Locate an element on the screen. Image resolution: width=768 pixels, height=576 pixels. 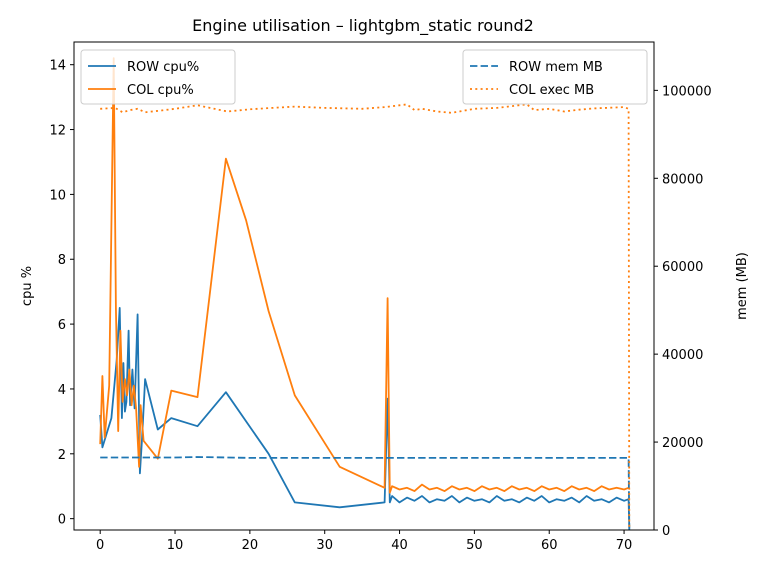
legend-right-label-0: ROW mem MB is located at coordinates (556, 67).